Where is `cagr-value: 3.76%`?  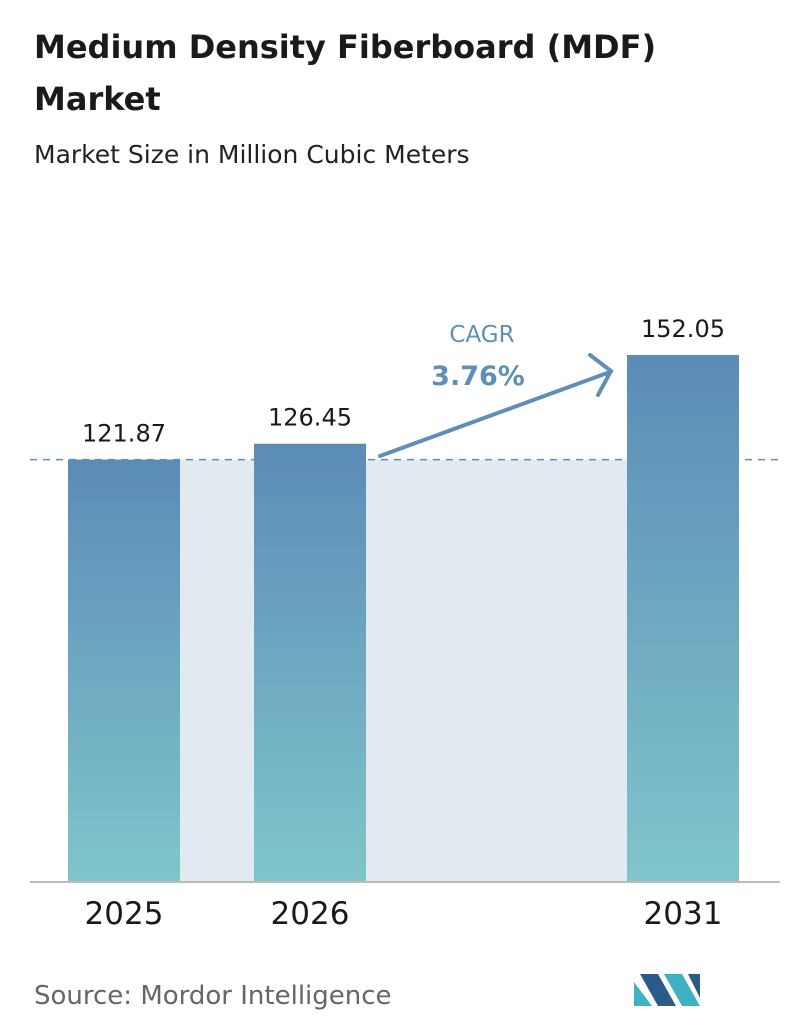 cagr-value: 3.76% is located at coordinates (478, 376).